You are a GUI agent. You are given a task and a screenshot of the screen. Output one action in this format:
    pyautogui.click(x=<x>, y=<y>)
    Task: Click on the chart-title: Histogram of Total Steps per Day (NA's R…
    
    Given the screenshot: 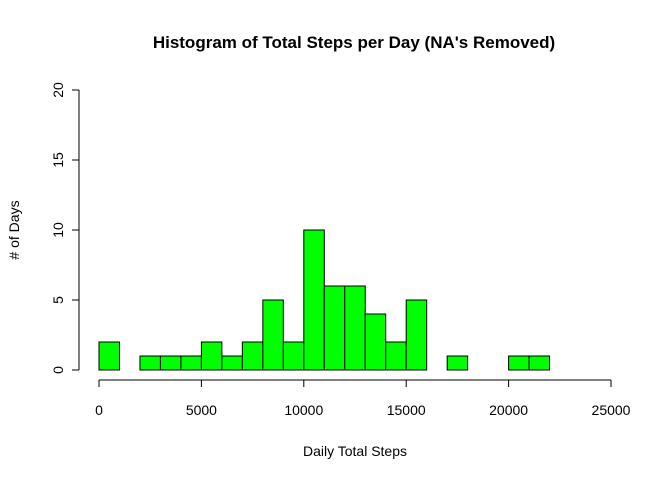 What is the action you would take?
    pyautogui.click(x=354, y=42)
    